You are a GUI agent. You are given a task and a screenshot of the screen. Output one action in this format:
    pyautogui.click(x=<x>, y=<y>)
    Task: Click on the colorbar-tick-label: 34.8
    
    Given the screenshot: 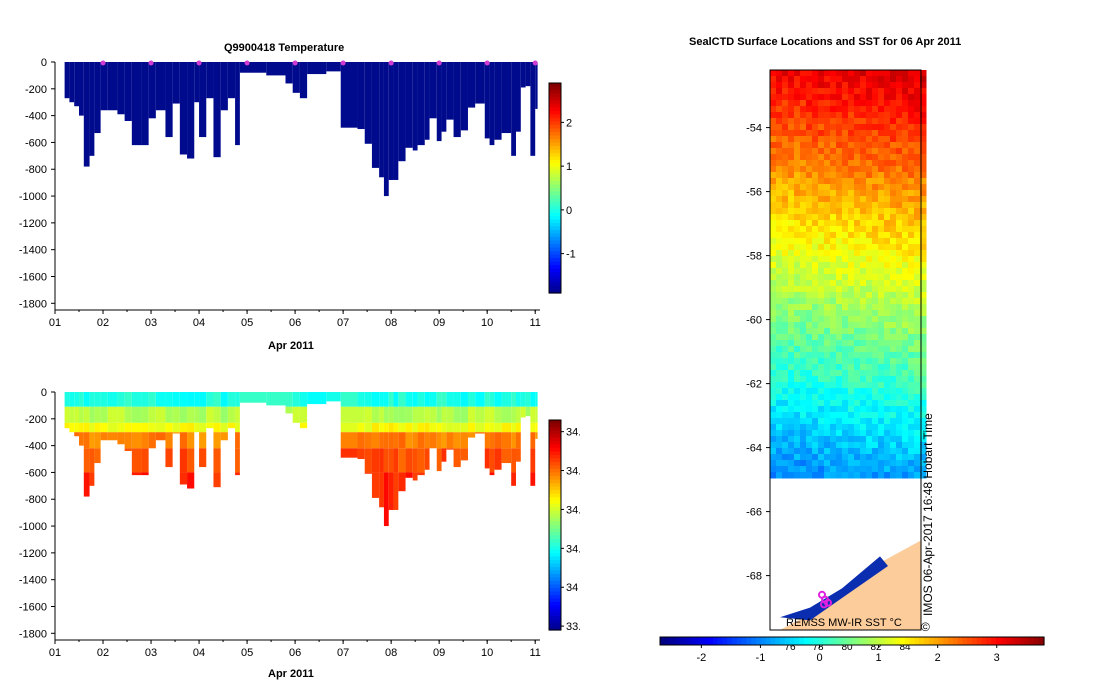 What is the action you would take?
    pyautogui.click(x=573, y=433)
    